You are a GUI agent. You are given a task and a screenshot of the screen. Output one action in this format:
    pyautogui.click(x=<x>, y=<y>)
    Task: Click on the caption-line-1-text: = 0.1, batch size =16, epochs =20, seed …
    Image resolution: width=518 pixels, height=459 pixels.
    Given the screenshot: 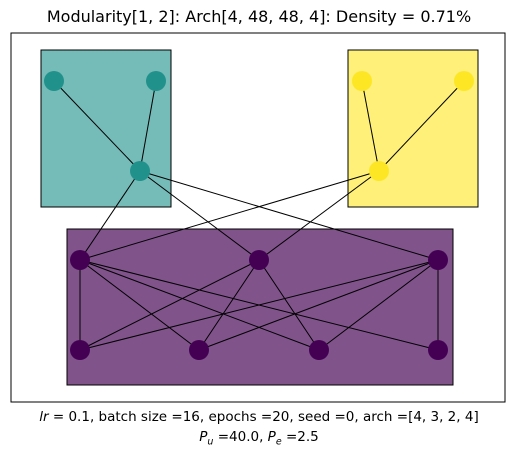 What is the action you would take?
    pyautogui.click(x=263, y=417)
    